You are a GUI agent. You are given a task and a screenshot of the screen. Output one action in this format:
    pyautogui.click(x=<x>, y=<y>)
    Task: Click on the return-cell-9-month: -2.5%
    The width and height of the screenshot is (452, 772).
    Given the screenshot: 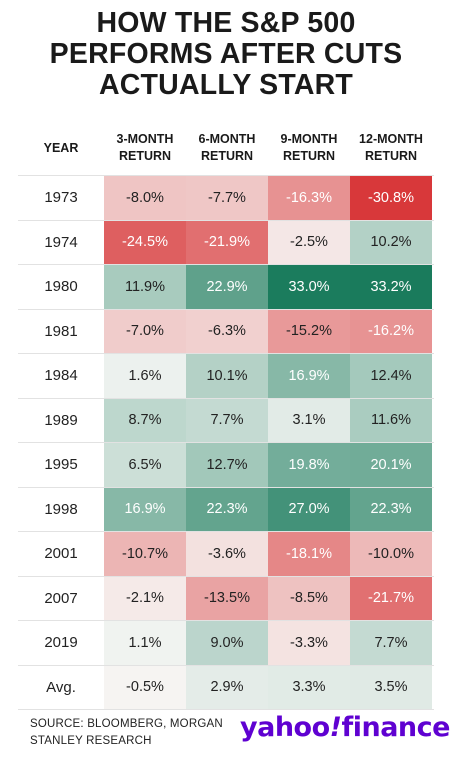 What is the action you would take?
    pyautogui.click(x=309, y=242)
    